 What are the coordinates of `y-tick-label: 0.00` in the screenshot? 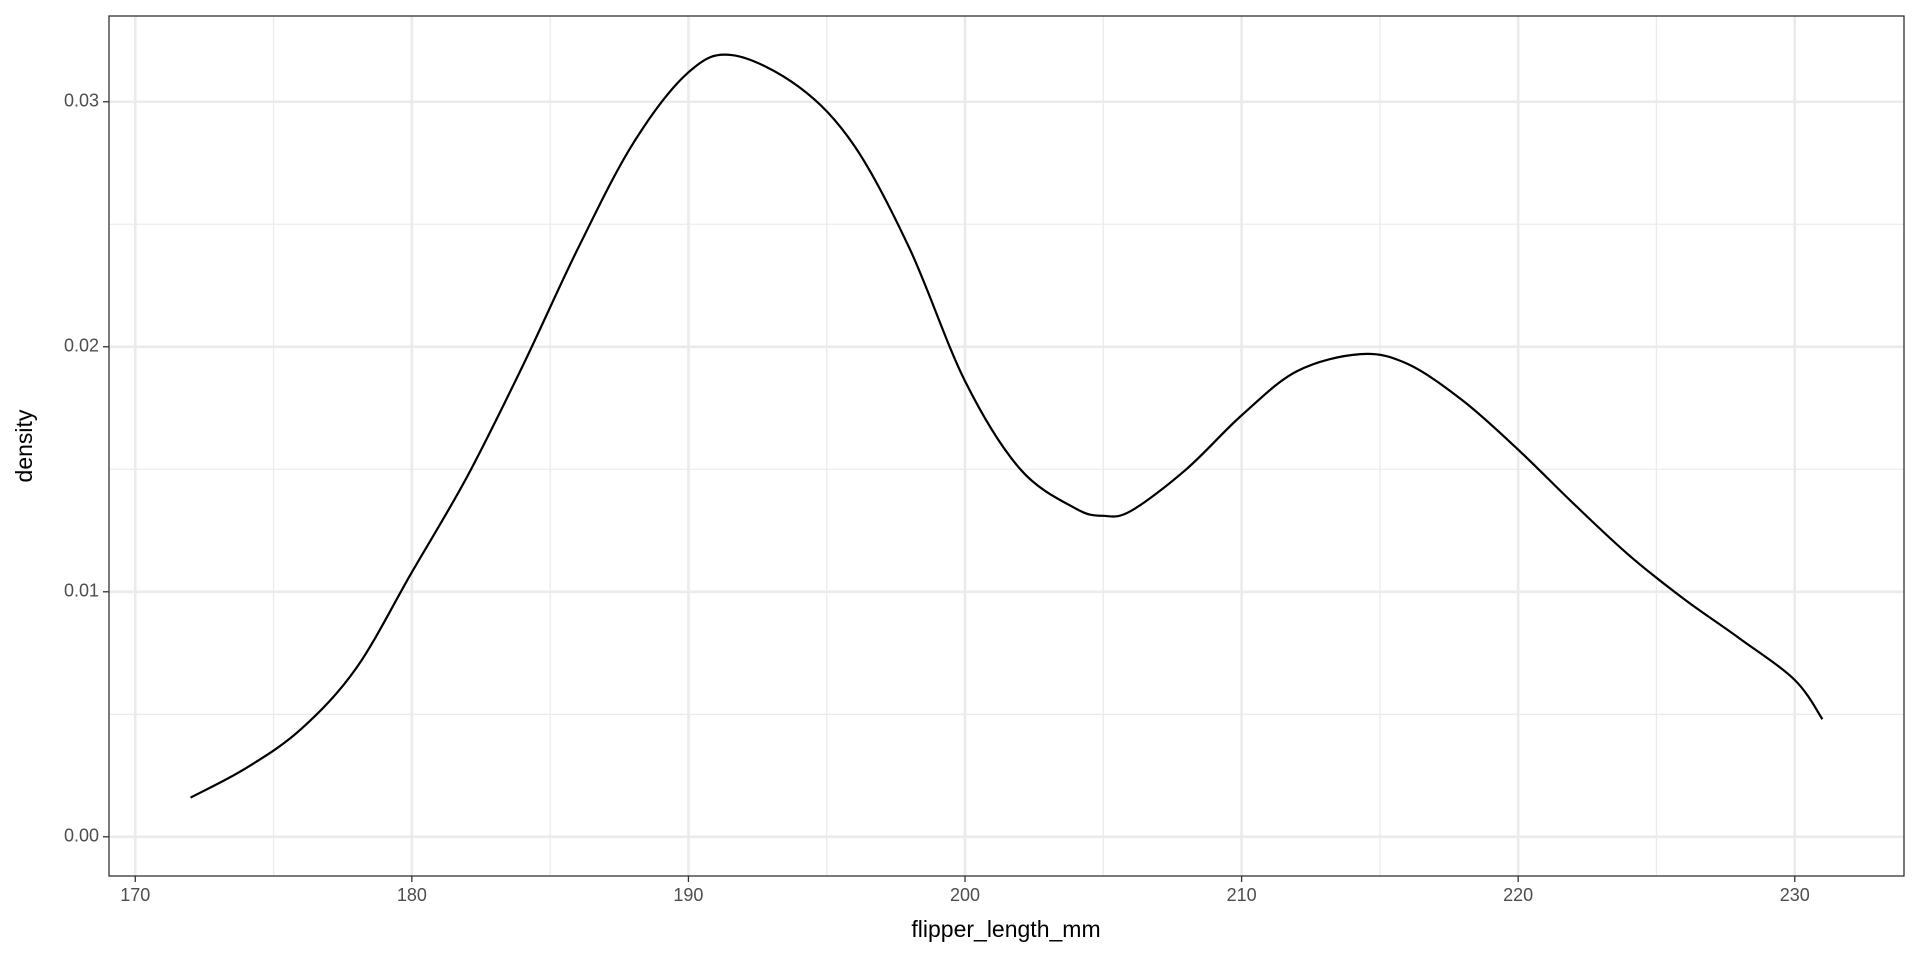 It's located at (81, 836).